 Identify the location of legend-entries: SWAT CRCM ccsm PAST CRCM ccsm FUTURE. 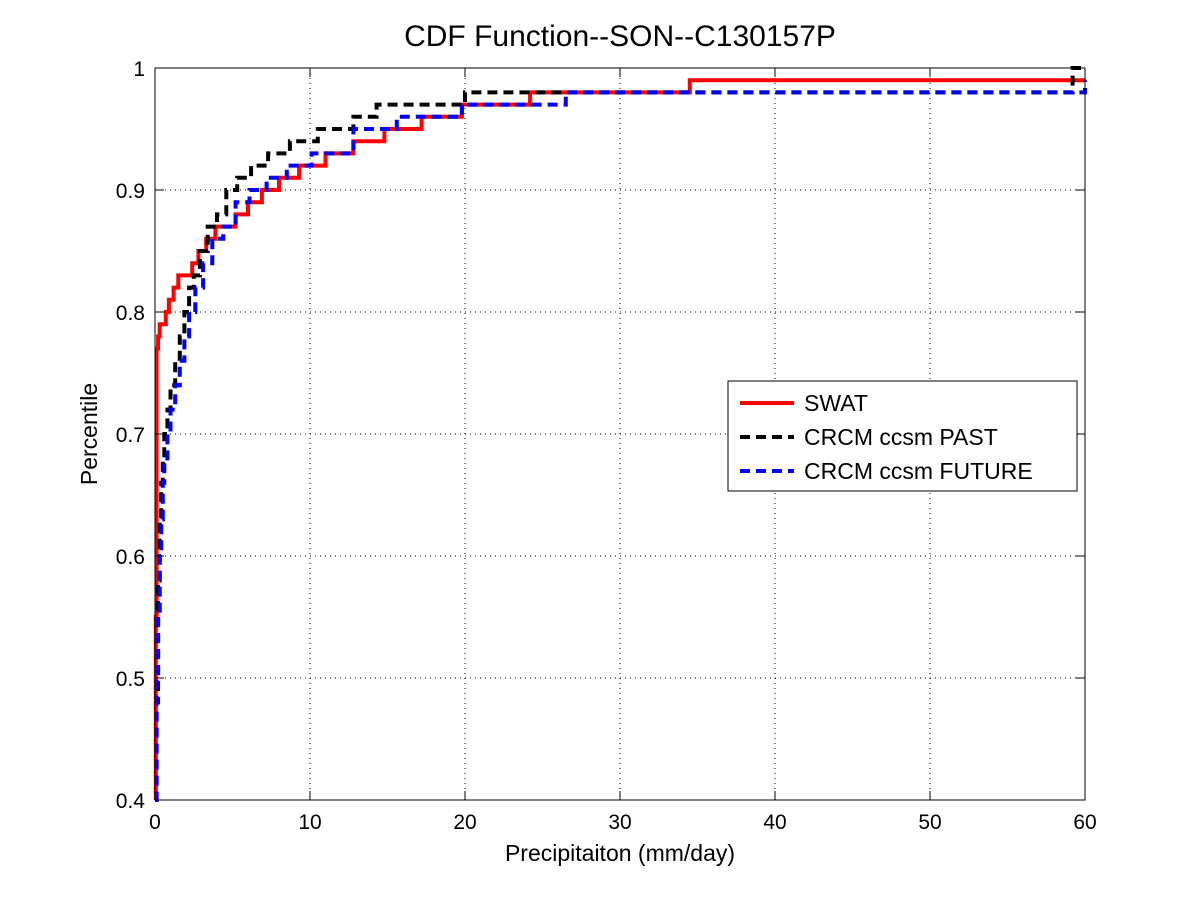
(886, 437).